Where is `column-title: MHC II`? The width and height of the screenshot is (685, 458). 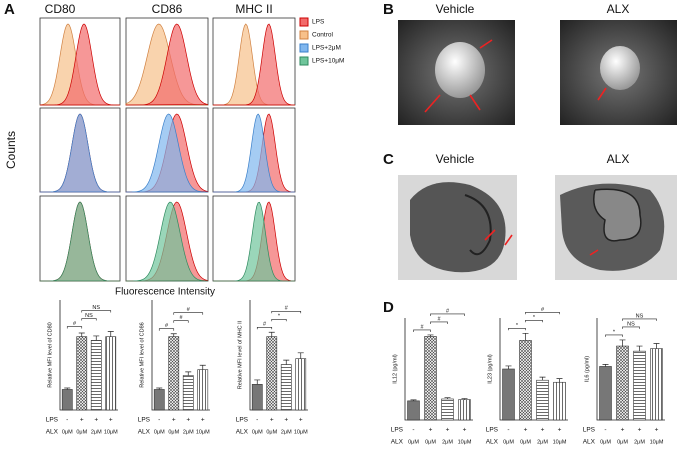 column-title: MHC II is located at coordinates (253, 9).